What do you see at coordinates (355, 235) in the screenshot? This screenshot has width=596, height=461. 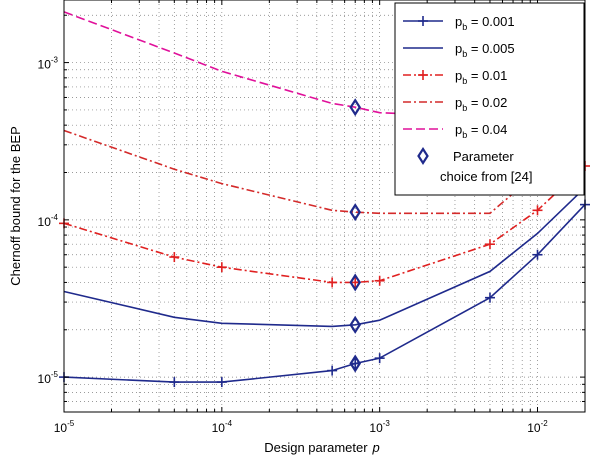 I see `marker-layer` at bounding box center [355, 235].